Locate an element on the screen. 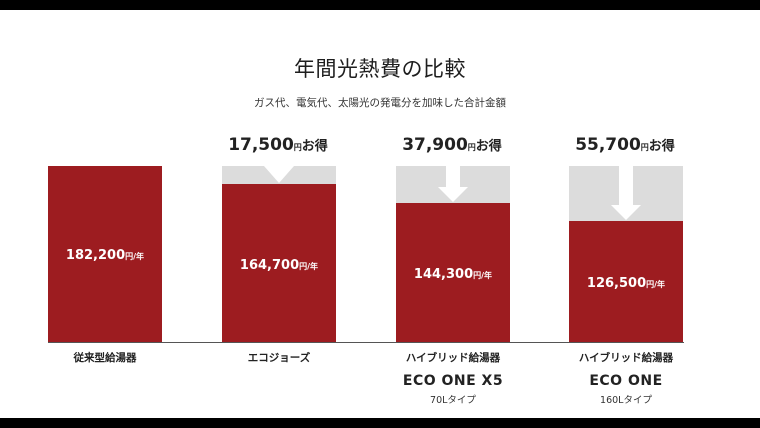 The image size is (760, 428). savings-value: 37,900 is located at coordinates (435, 145).